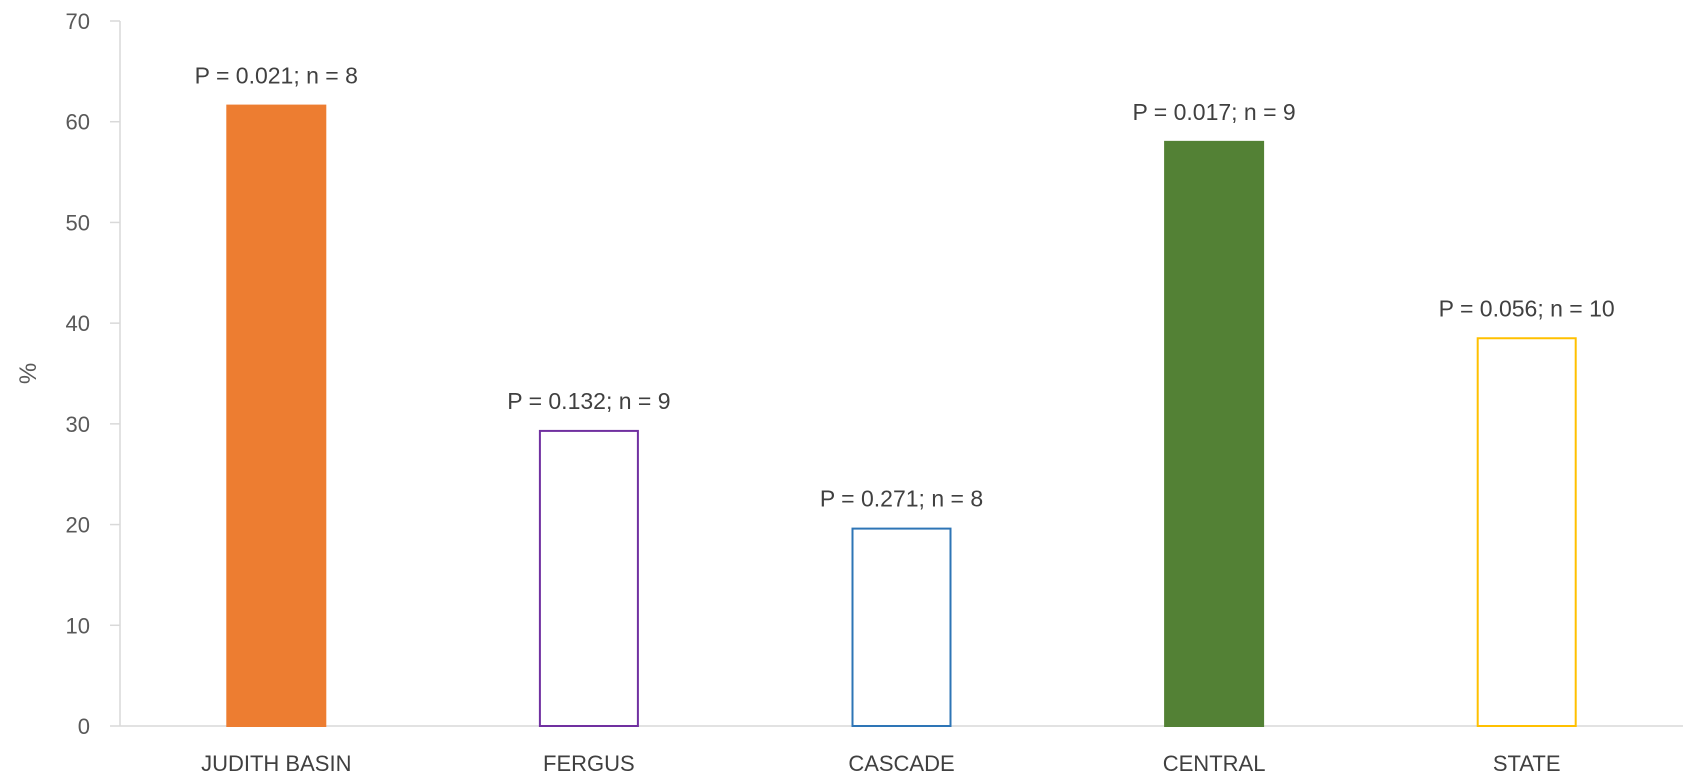 This screenshot has height=781, width=1683. I want to click on y-tick-label: 70, so click(78, 21).